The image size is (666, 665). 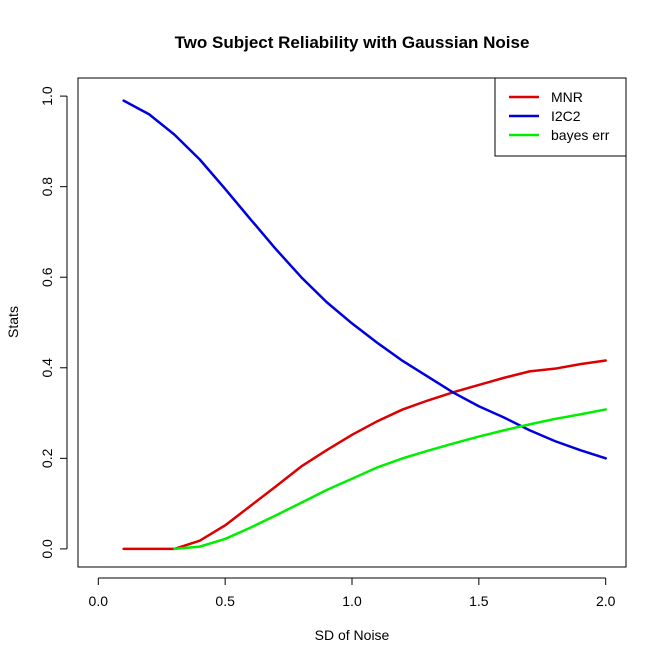 I want to click on x-tick-label: 1.0, so click(x=352, y=601).